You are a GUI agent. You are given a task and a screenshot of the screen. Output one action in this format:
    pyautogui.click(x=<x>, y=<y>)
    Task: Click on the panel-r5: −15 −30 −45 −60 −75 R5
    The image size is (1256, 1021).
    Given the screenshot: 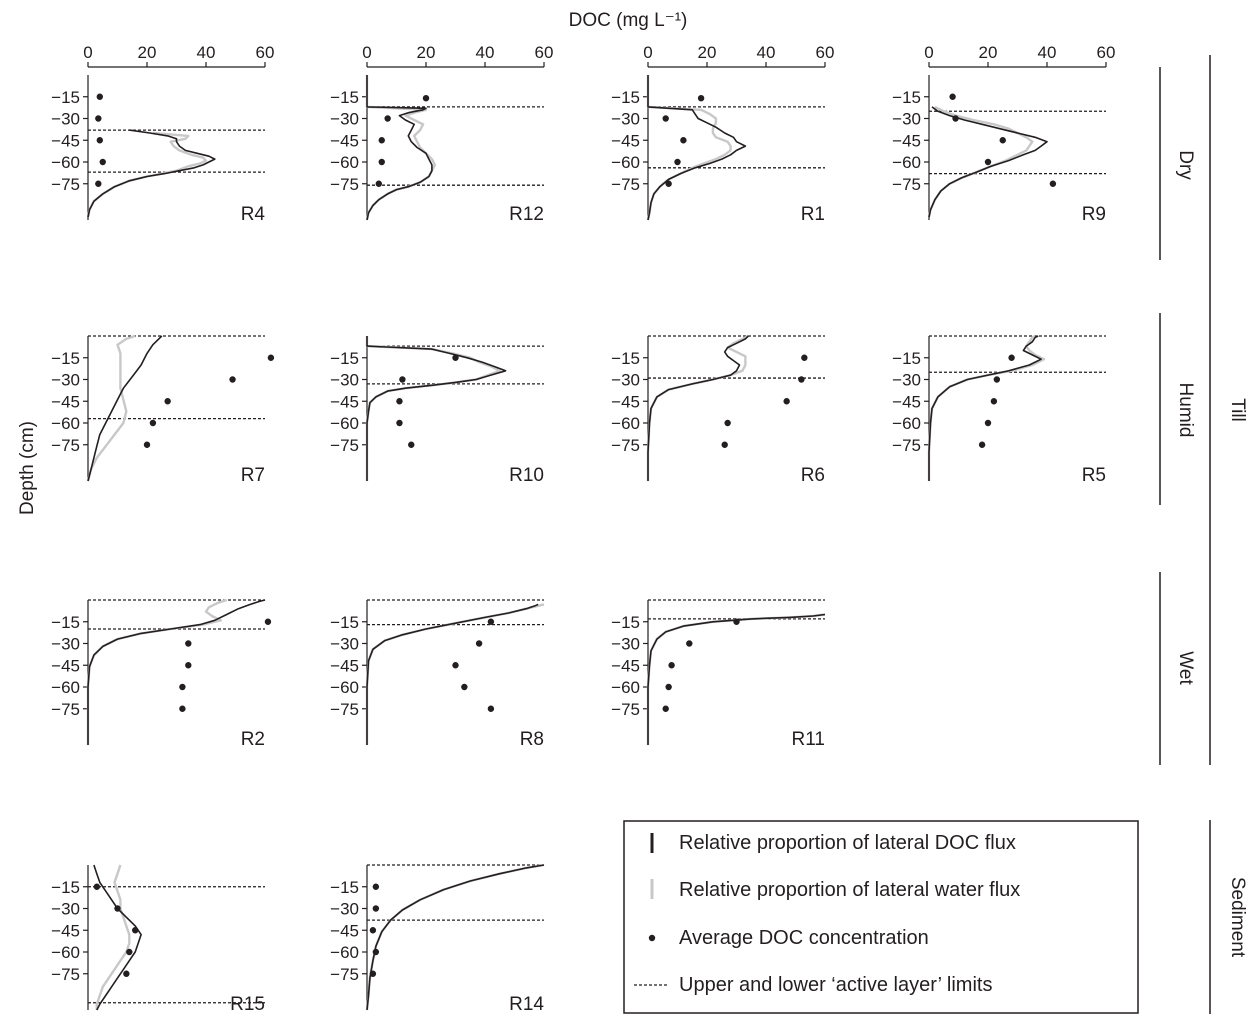 What is the action you would take?
    pyautogui.click(x=999, y=410)
    